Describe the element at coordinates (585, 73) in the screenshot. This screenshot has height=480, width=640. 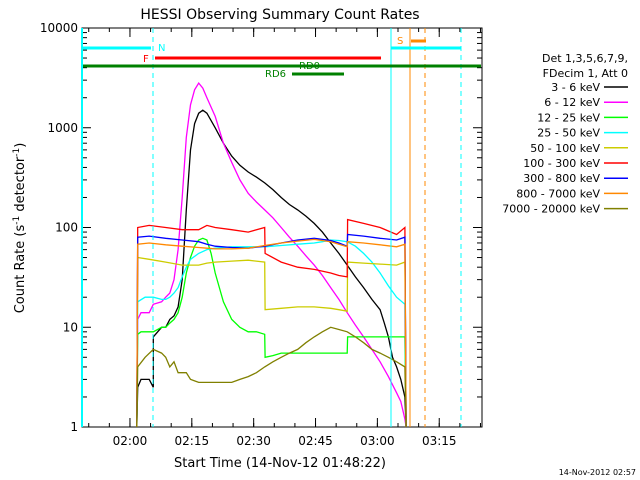
I see `legend-header-2: FDecim 1, Att 0` at that location.